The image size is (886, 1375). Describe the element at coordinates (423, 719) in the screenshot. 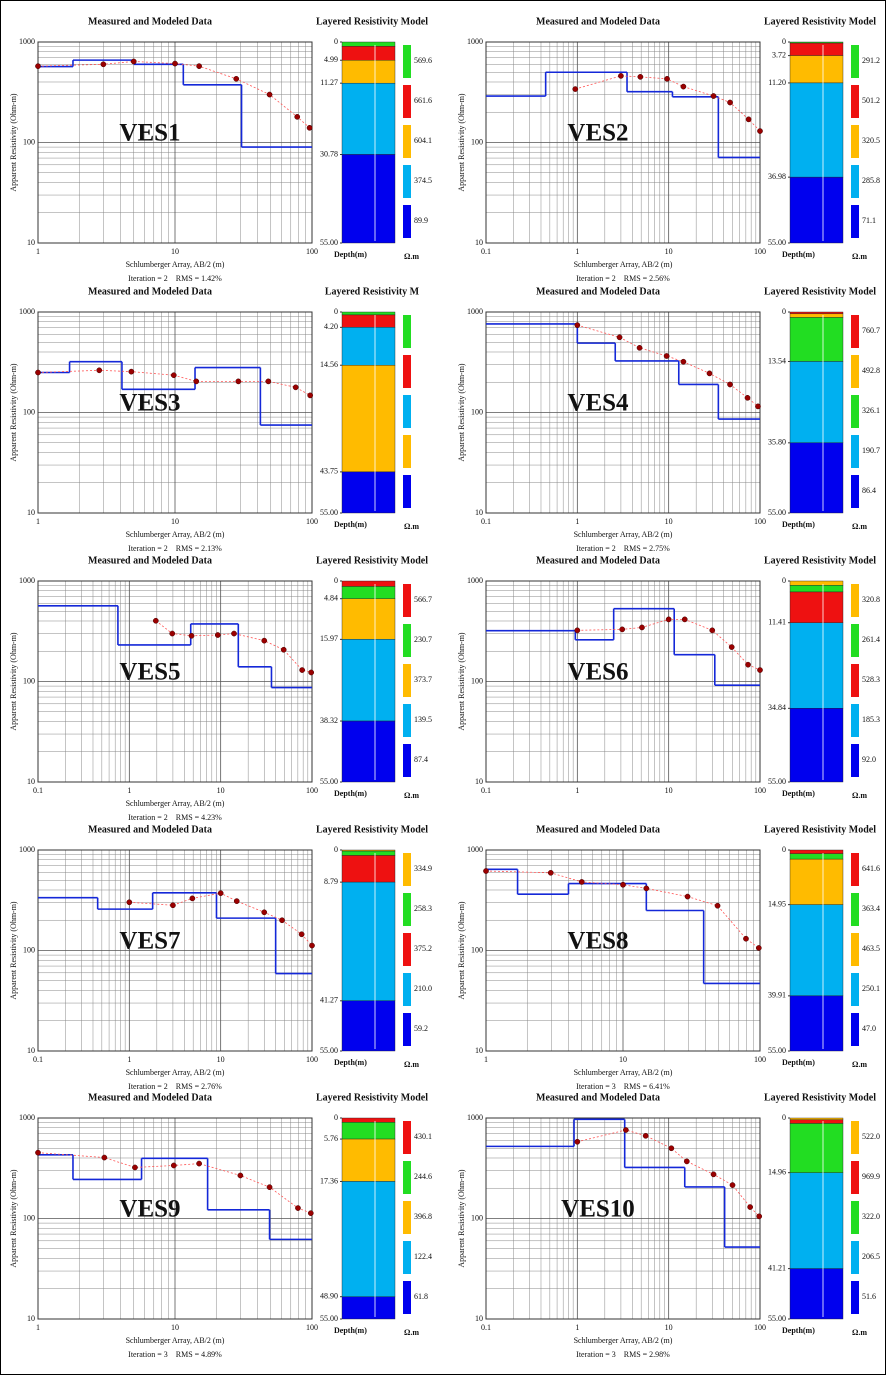

I see `legend-value: 139.5` at that location.